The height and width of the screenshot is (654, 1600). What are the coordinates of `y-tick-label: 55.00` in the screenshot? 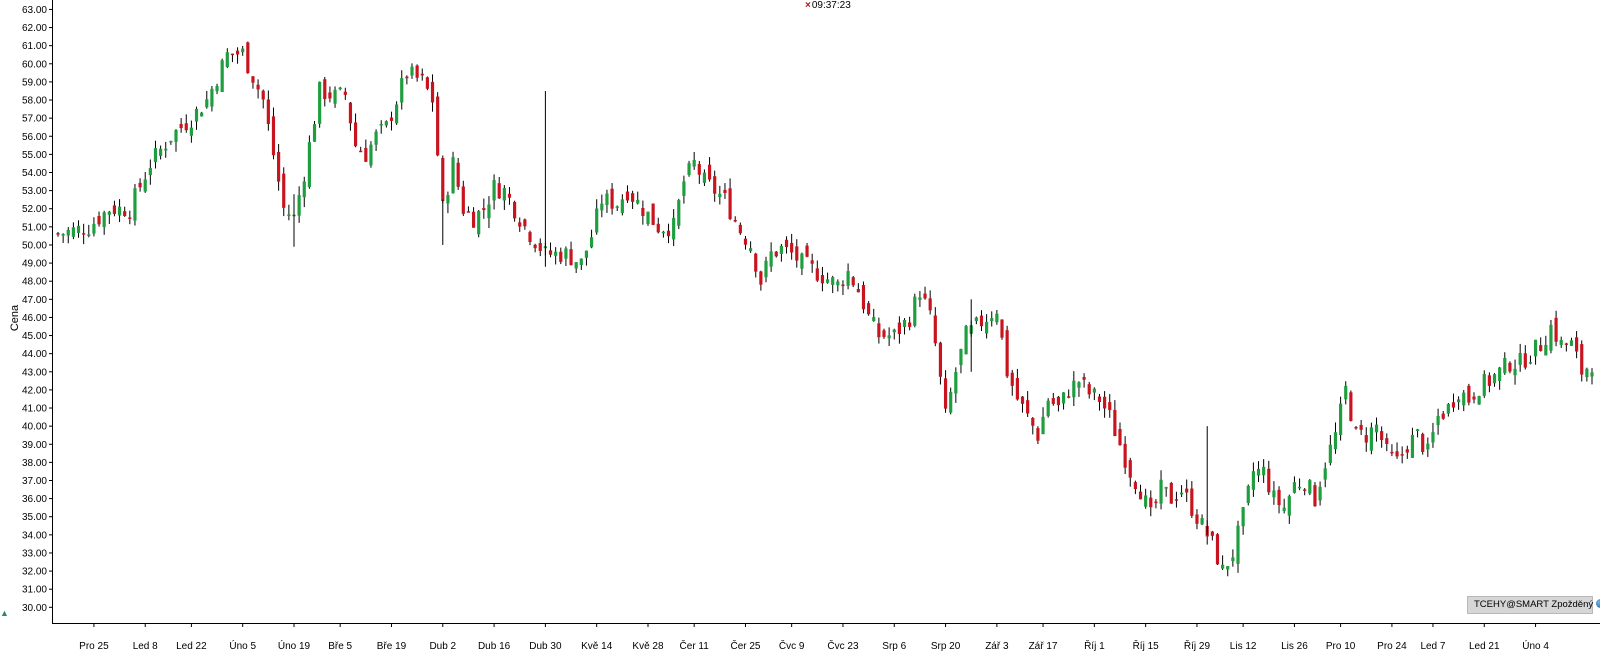 It's located at (34, 155).